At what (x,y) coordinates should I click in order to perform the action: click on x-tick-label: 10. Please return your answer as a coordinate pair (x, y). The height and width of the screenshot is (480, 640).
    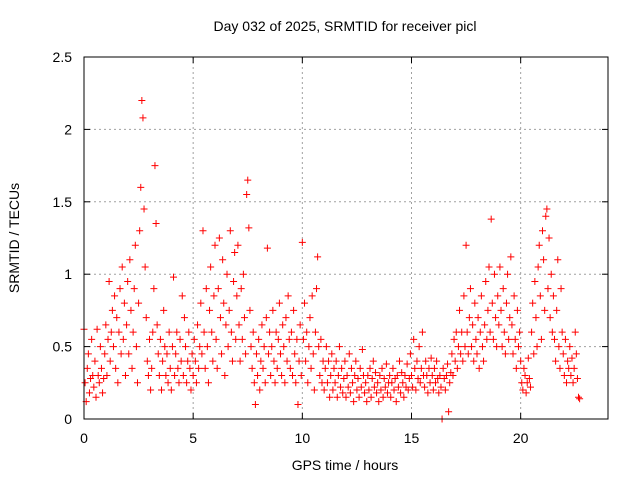
    Looking at the image, I should click on (303, 438).